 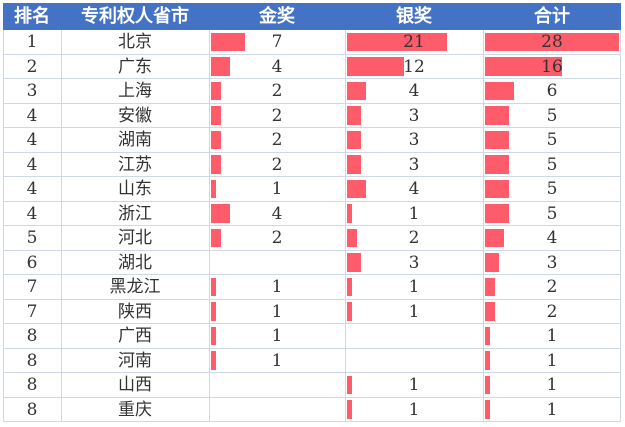 I want to click on table-row: 7 陕西 1 1 2, so click(x=312, y=312).